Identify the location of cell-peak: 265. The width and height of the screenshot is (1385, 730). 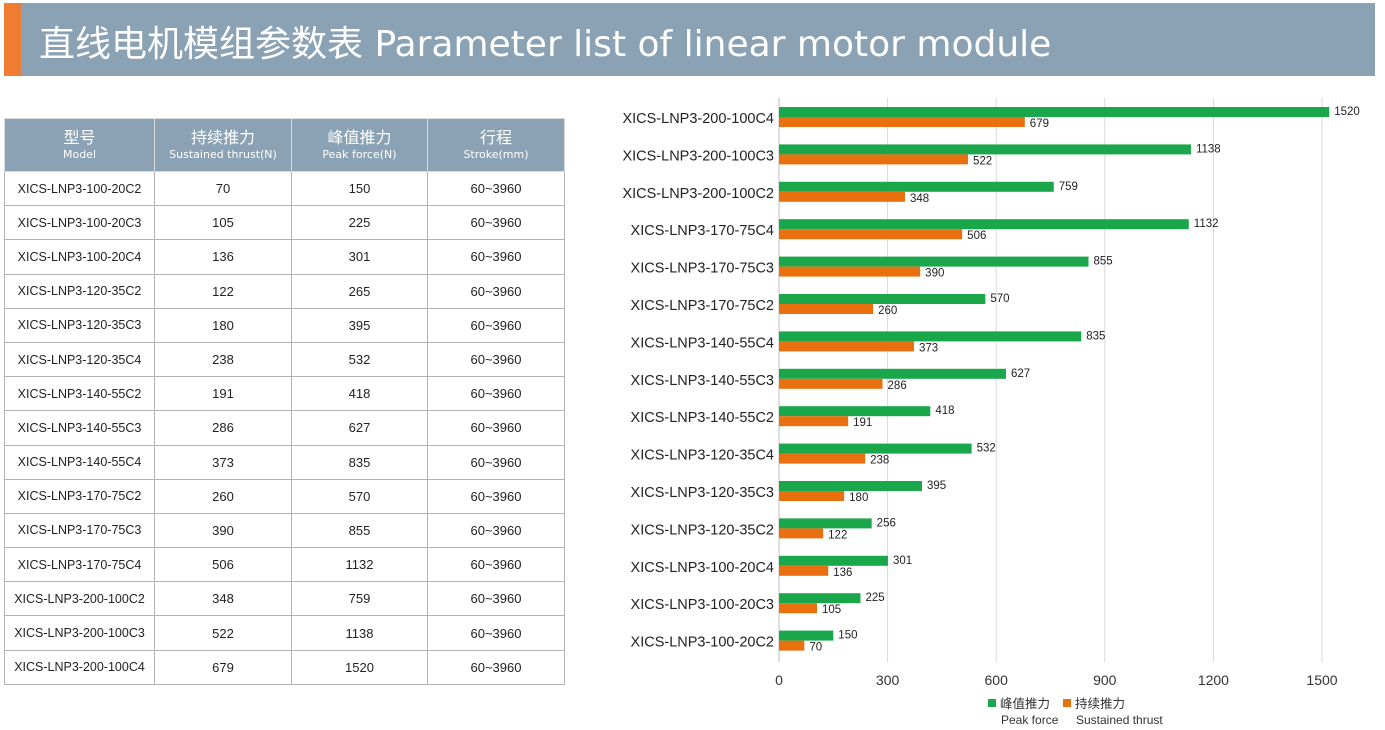
(359, 291).